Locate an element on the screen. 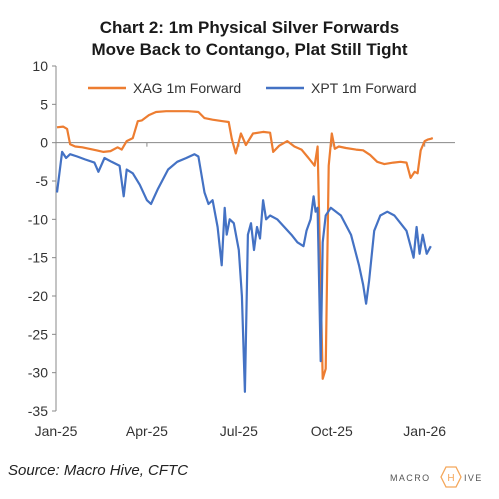  hexagon-icon is located at coordinates (451, 477).